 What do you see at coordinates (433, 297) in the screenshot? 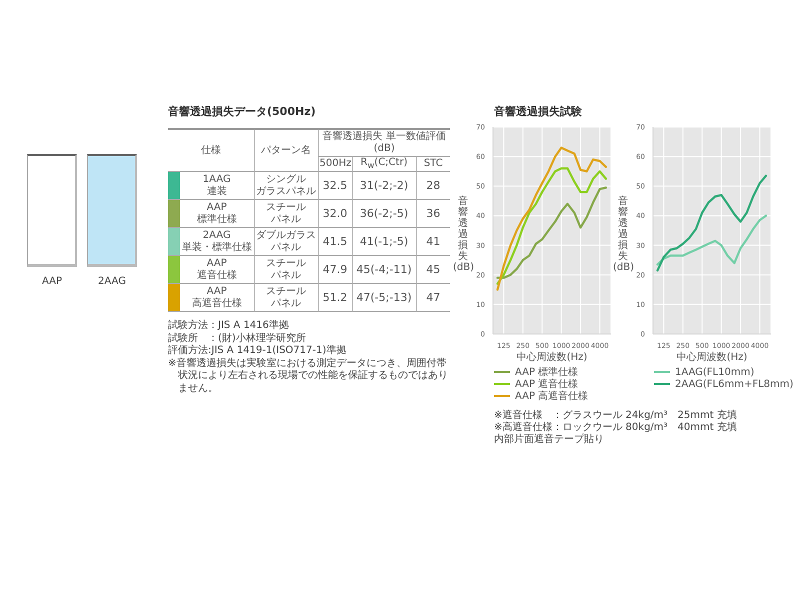
I see `text: 47` at bounding box center [433, 297].